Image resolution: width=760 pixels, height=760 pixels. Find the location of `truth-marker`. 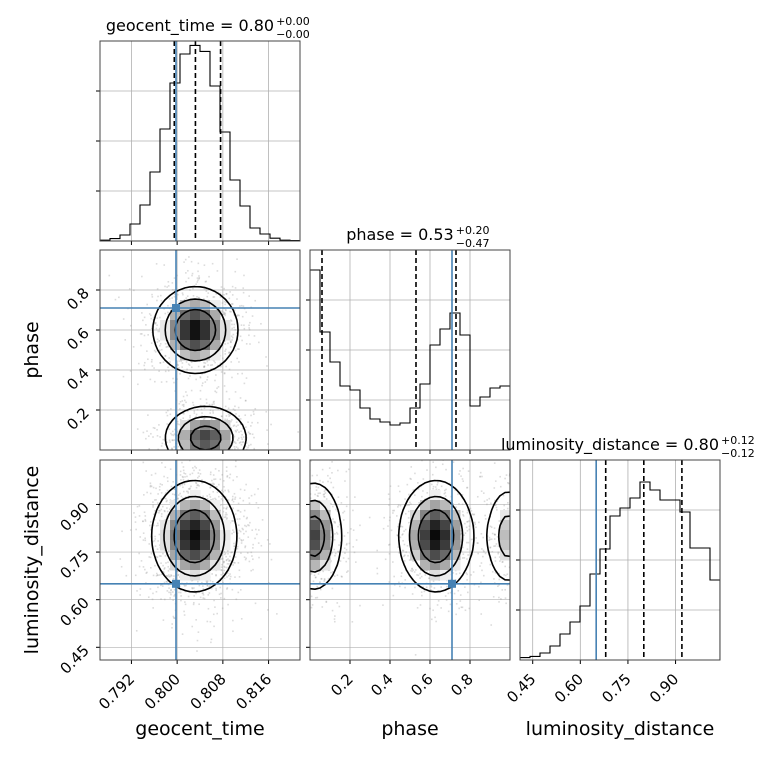

truth-marker is located at coordinates (452, 583).